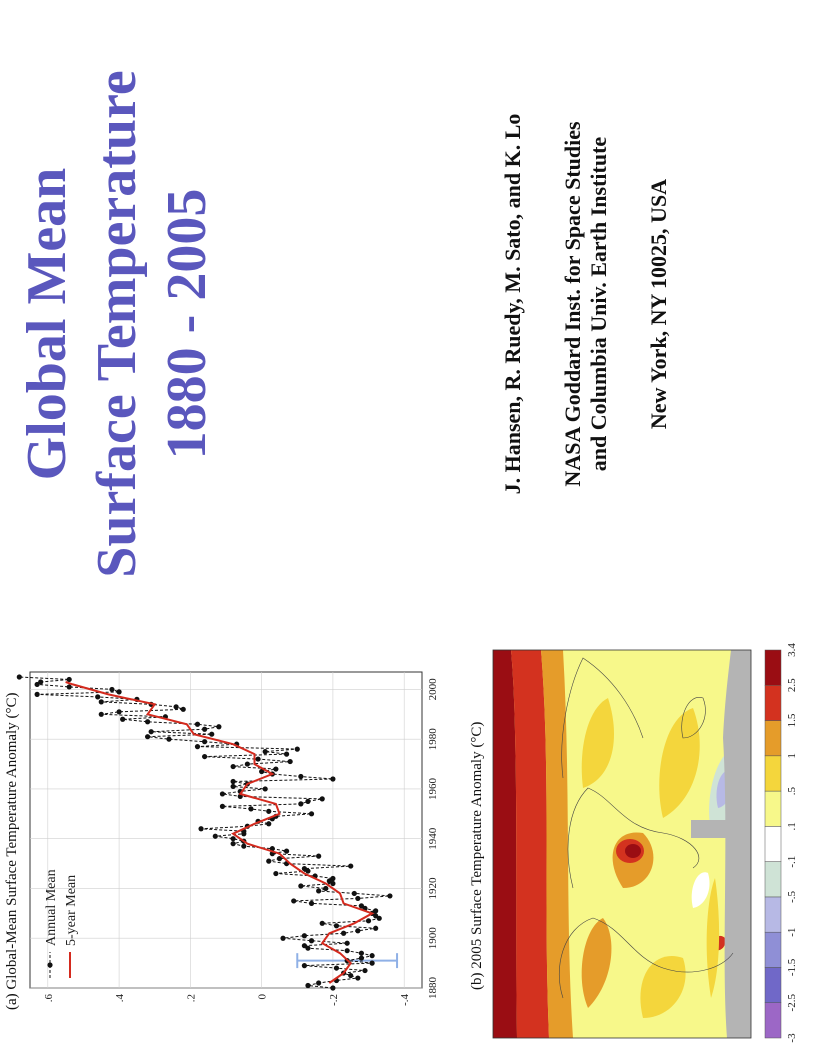  Describe the element at coordinates (598, 304) in the screenshot. I see `affiliation-line-2: and Columbia Univ. Earth Institute` at that location.